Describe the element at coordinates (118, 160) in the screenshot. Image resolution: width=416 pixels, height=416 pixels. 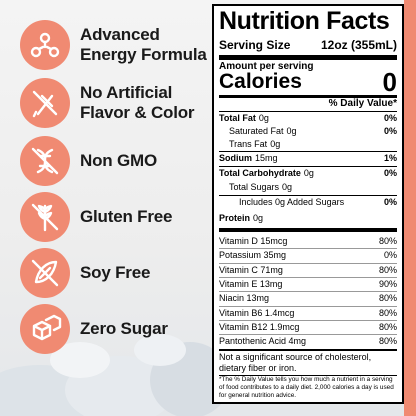
I see `feature-label: Non GMO` at that location.